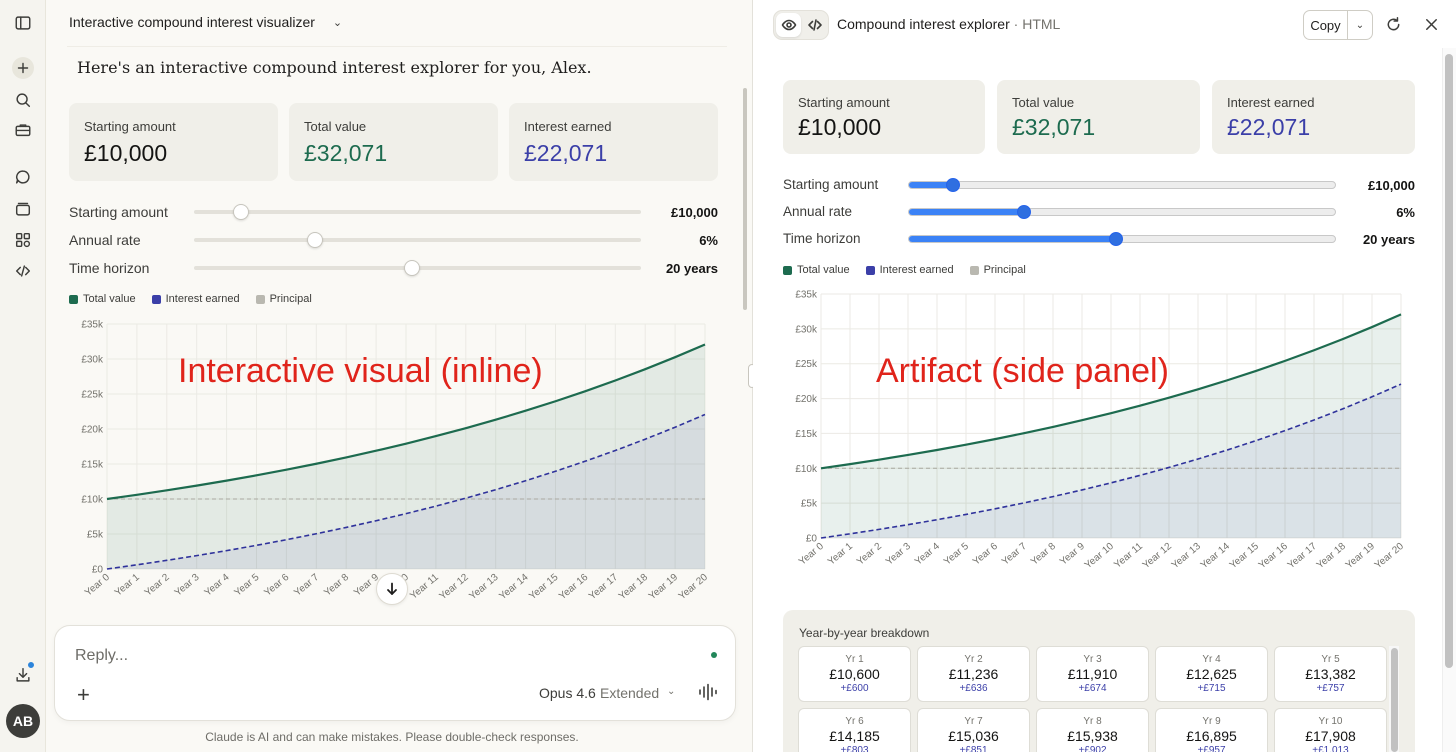  What do you see at coordinates (1211, 730) in the screenshot?
I see `breakdown-card: Yr 9 £16,895 +£957` at bounding box center [1211, 730].